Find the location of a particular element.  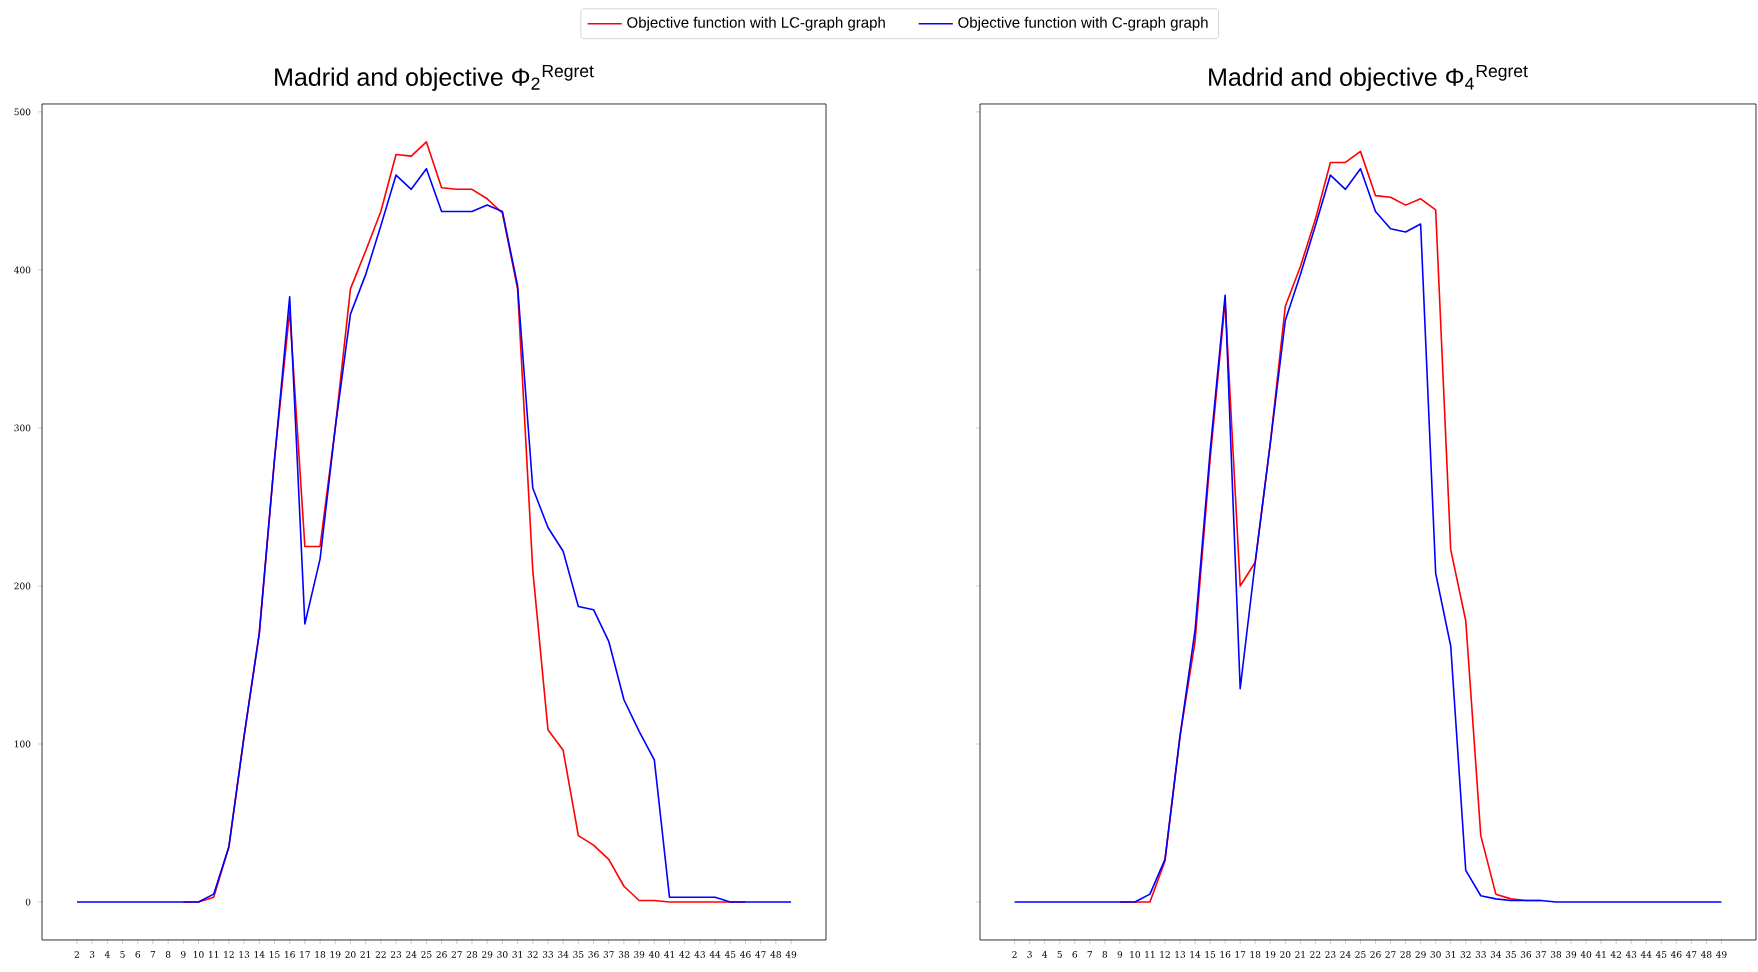

chart-title: Madrid and objective Φ$_{2}$Regret is located at coordinates (434, 77).